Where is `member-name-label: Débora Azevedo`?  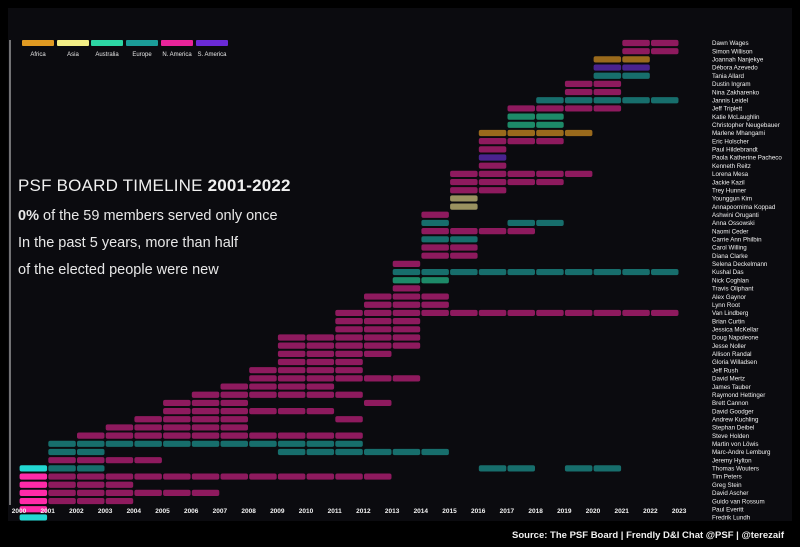 member-name-label: Débora Azevedo is located at coordinates (735, 68).